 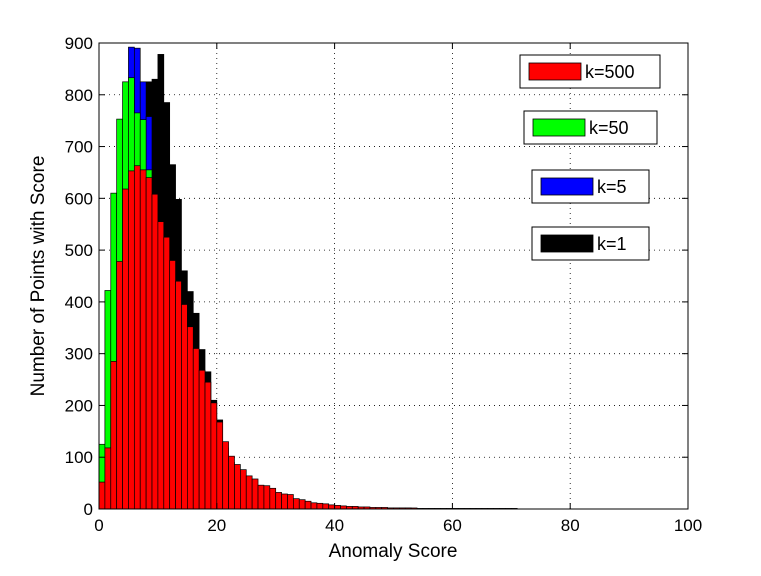 What do you see at coordinates (610, 72) in the screenshot?
I see `legend-label: k=500` at bounding box center [610, 72].